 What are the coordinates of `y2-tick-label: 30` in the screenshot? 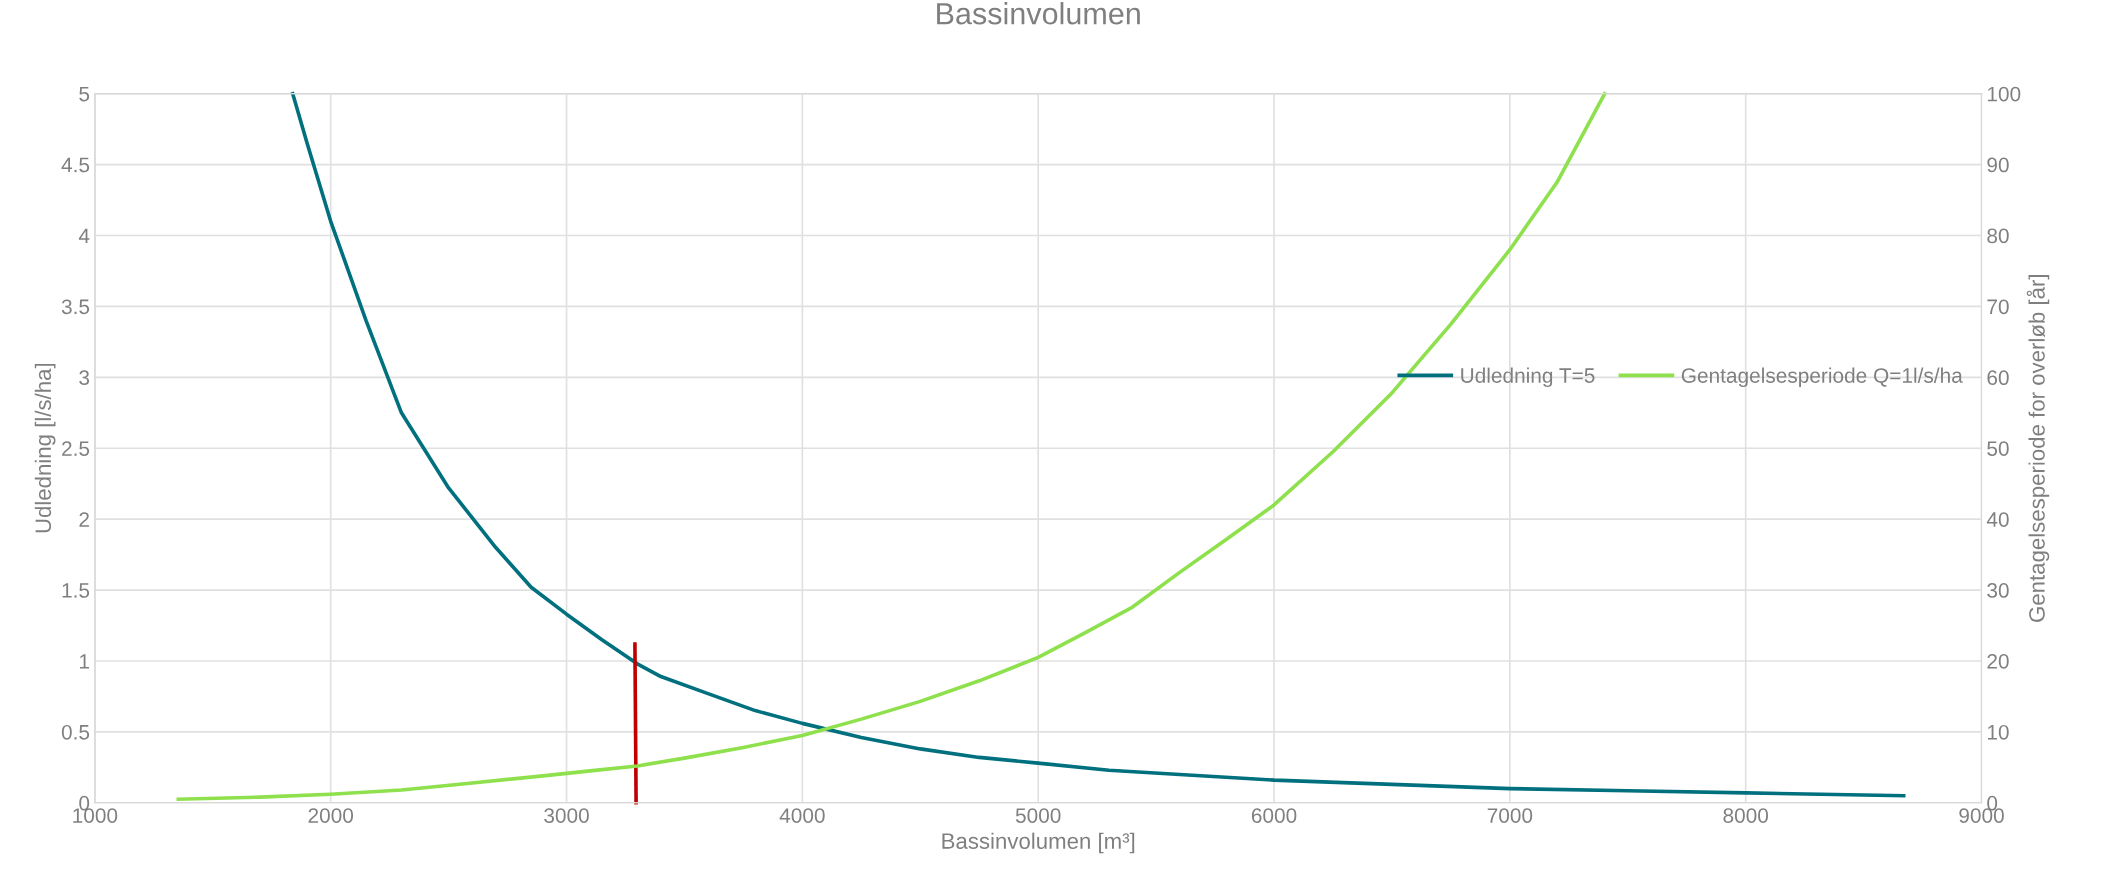 It's located at (1998, 590).